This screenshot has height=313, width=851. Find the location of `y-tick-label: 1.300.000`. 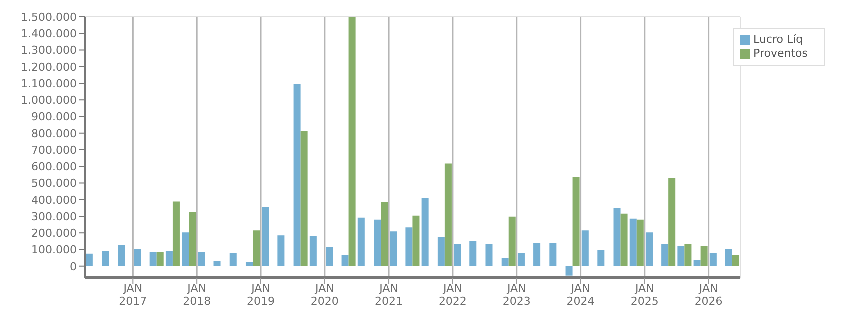

y-tick-label: 1.300.000 is located at coordinates (49, 51).